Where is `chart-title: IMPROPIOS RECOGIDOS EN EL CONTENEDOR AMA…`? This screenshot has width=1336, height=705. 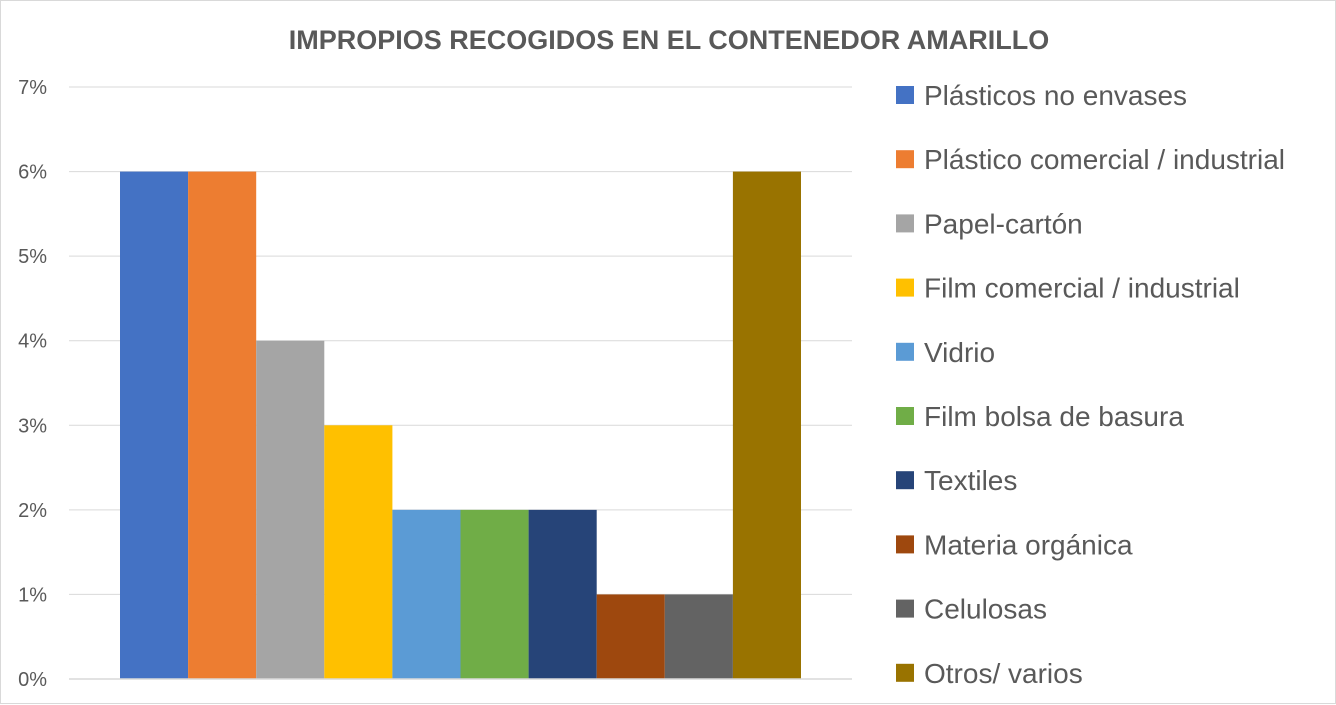 chart-title: IMPROPIOS RECOGIDOS EN EL CONTENEDOR AMA… is located at coordinates (669, 40).